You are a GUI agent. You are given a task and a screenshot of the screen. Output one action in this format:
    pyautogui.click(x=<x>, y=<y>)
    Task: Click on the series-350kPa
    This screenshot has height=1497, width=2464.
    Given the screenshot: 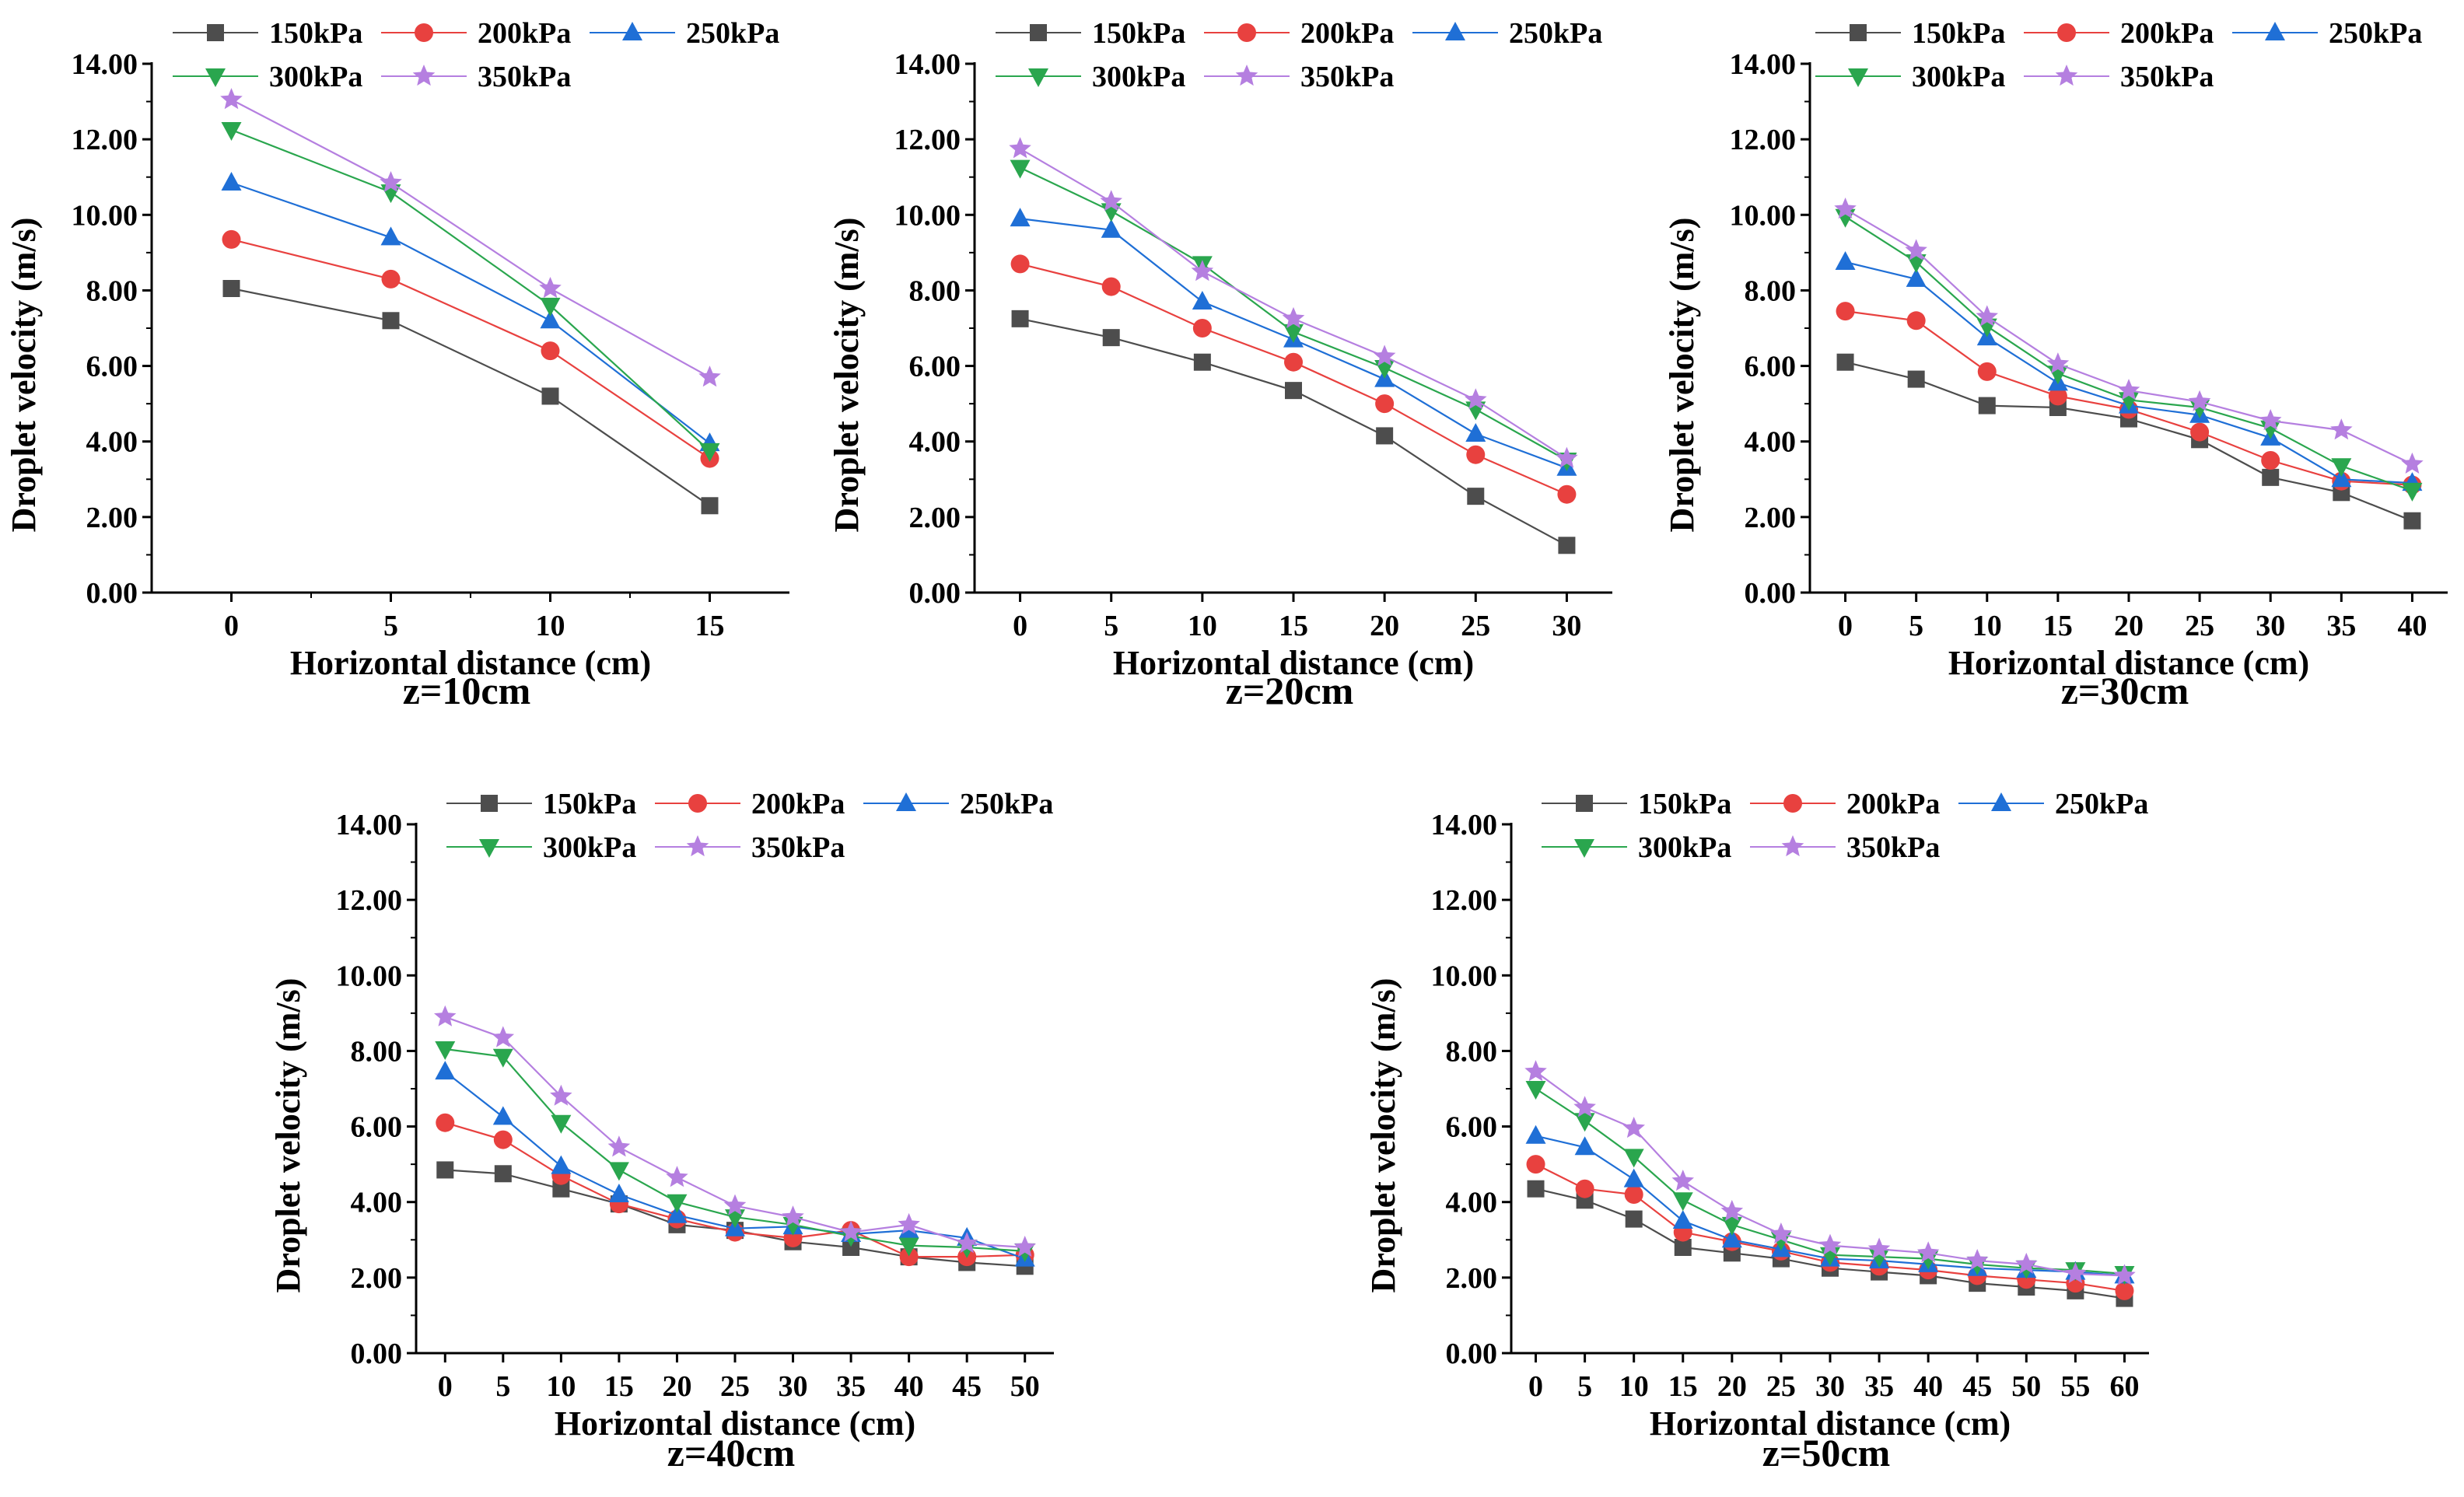 What is the action you would take?
    pyautogui.click(x=2129, y=336)
    